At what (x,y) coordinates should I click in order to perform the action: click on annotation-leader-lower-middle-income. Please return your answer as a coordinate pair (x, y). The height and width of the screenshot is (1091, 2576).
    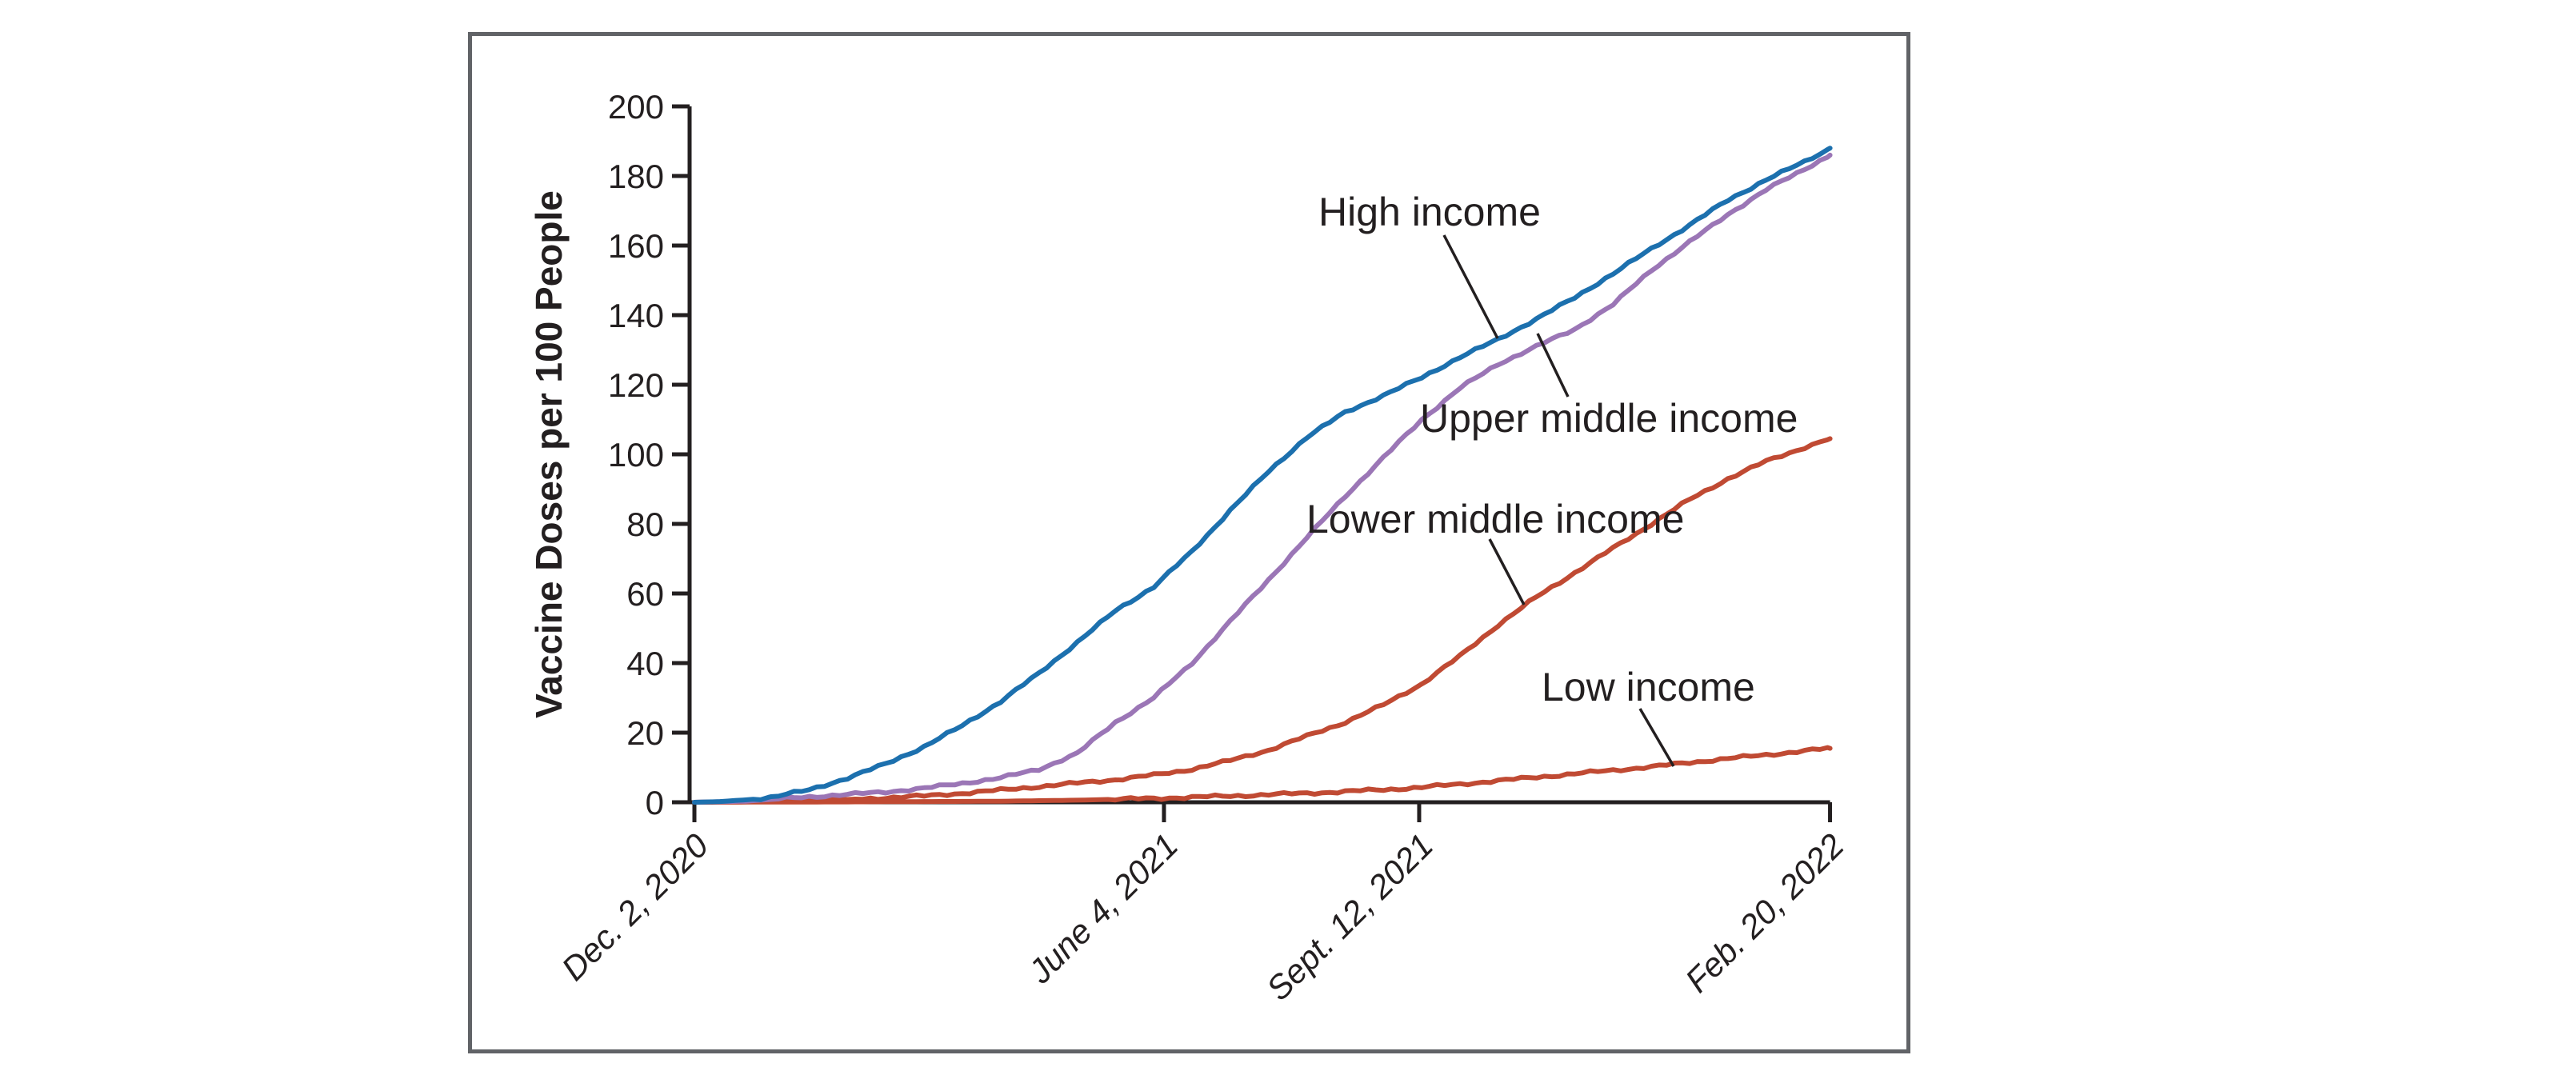
    Looking at the image, I should click on (1507, 571).